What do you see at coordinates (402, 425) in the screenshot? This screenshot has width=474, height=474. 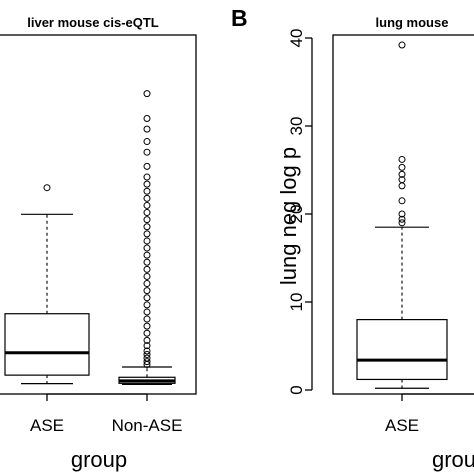 I see `lung-x-tick-label-ase: ASE` at bounding box center [402, 425].